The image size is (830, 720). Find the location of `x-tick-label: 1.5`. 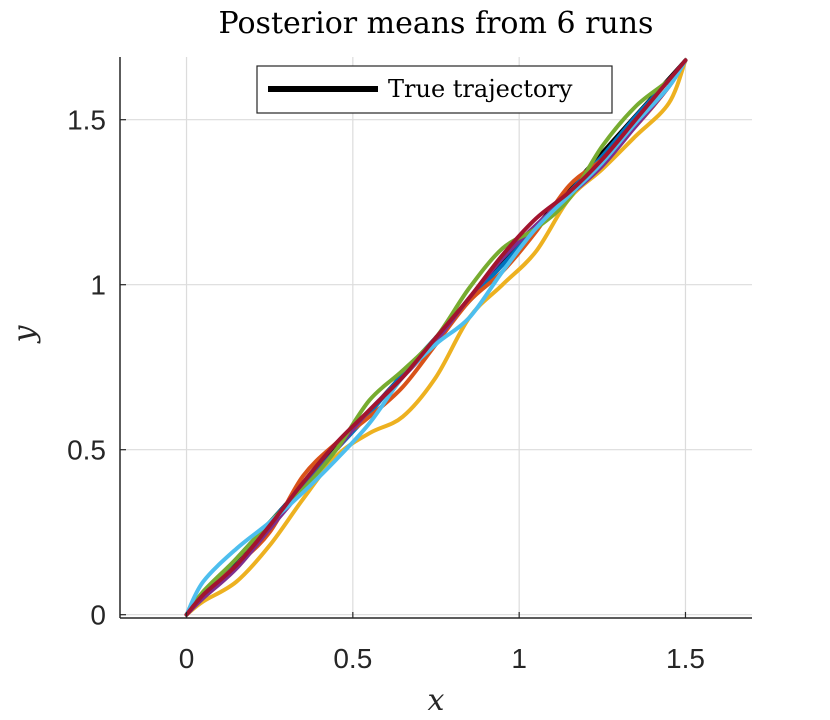

x-tick-label: 1.5 is located at coordinates (685, 658).